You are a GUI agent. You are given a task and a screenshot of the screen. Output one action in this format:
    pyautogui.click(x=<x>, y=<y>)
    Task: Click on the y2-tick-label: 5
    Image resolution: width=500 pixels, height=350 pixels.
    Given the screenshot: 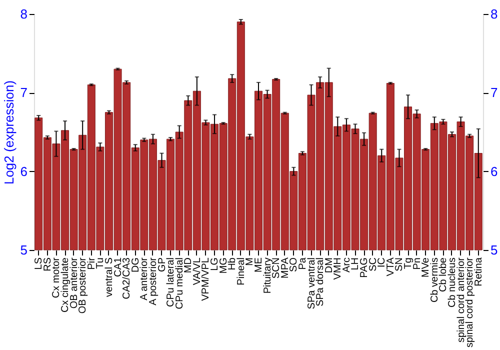 What is the action you would take?
    pyautogui.click(x=494, y=250)
    